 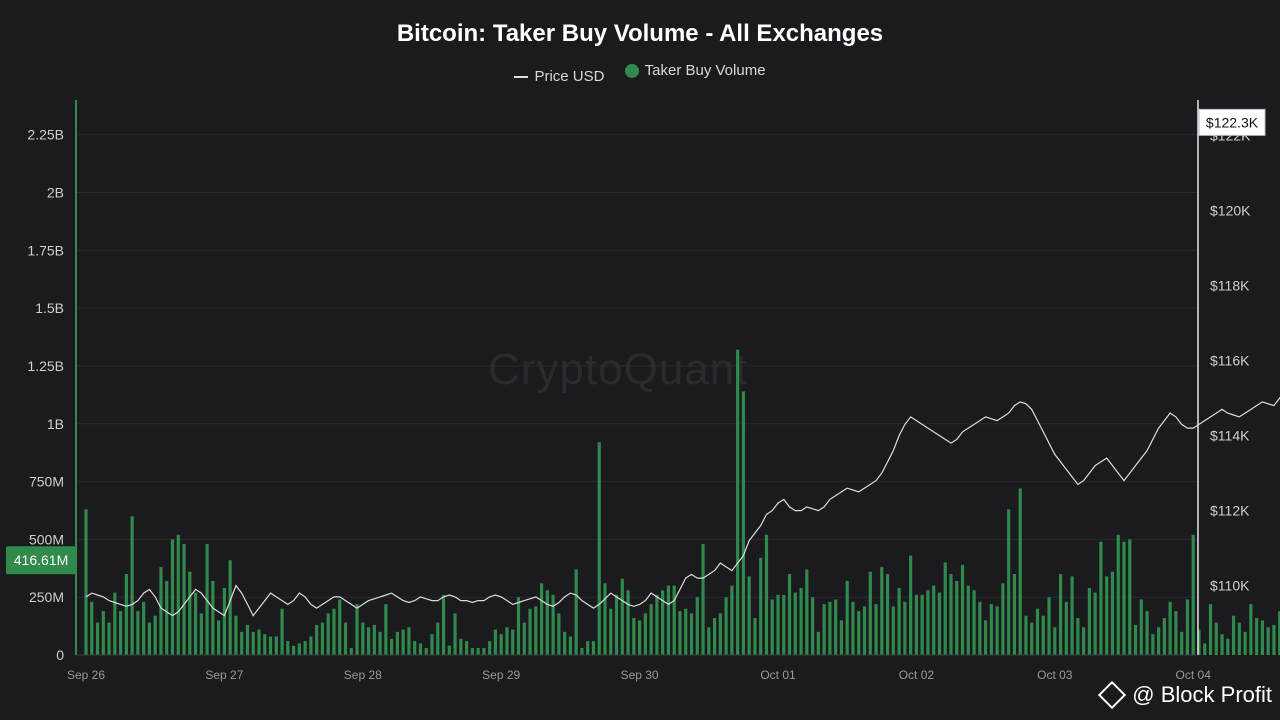 I want to click on legend-label-volume: Taker Buy Volume, so click(x=705, y=70).